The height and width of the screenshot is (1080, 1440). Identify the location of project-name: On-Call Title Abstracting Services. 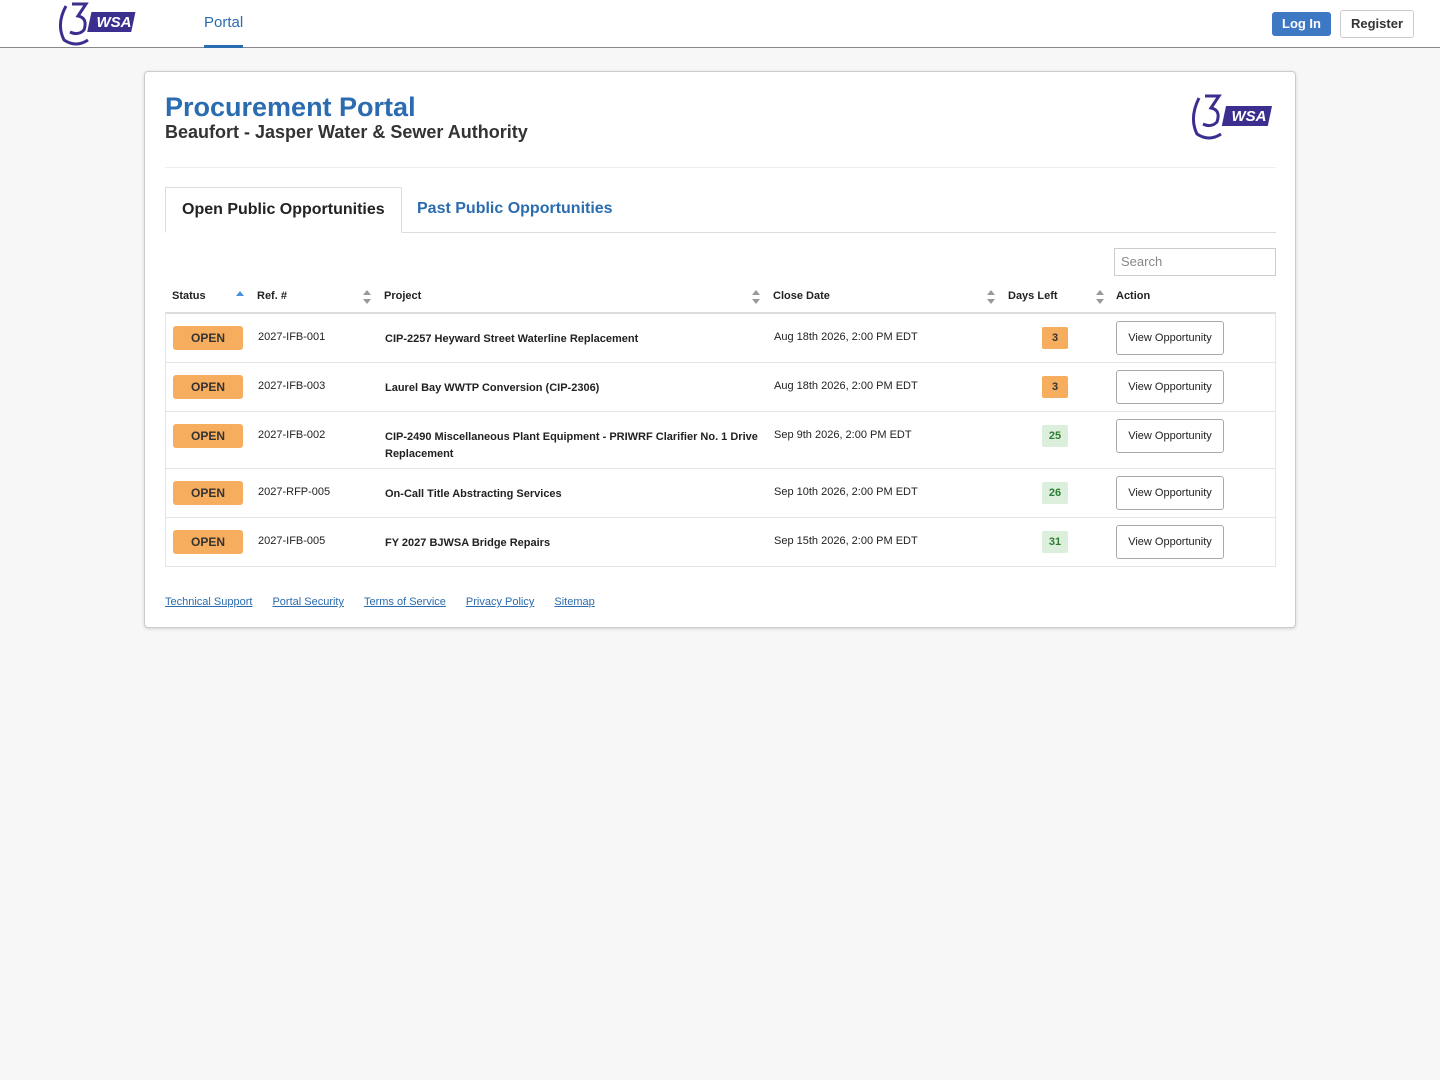
(473, 494).